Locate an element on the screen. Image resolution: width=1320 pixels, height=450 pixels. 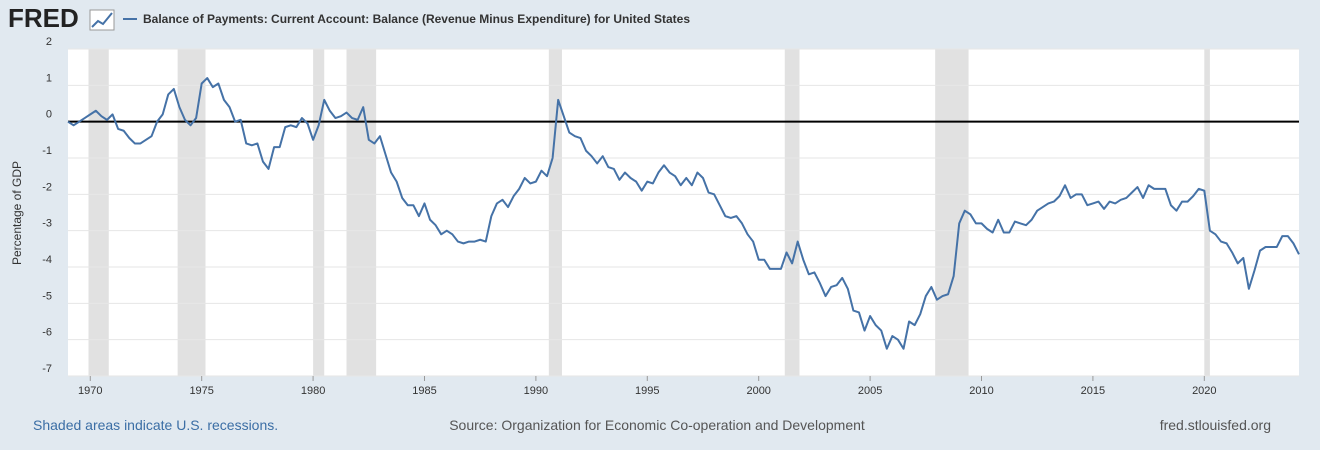
x-tick-label: 1980 is located at coordinates (313, 391).